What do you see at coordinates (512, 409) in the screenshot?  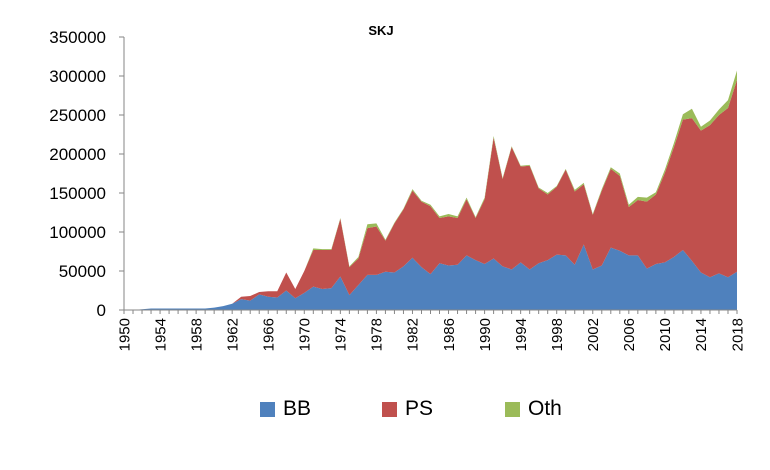 I see `legend-swatch-oth` at bounding box center [512, 409].